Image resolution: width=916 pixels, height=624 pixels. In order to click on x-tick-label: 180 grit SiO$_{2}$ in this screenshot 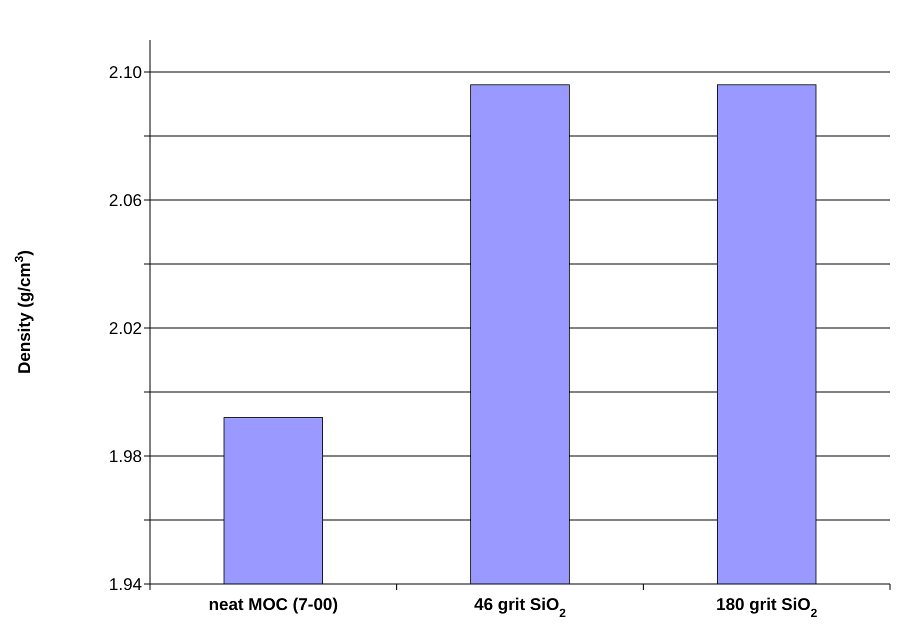, I will do `click(767, 607)`.